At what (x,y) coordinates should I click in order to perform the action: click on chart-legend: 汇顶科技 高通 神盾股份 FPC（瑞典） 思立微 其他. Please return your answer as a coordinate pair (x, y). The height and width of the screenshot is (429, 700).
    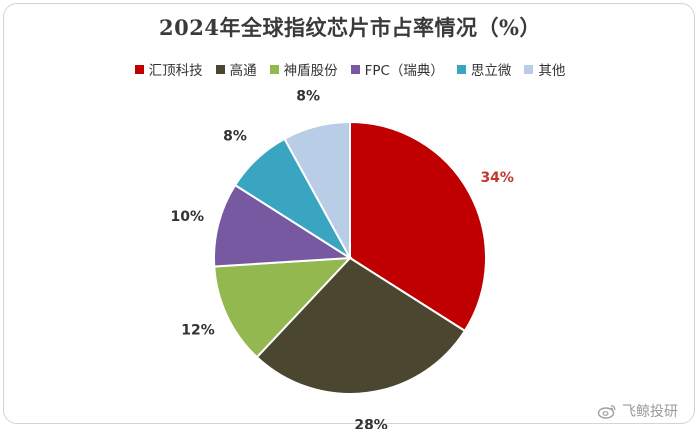
    Looking at the image, I should click on (350, 69).